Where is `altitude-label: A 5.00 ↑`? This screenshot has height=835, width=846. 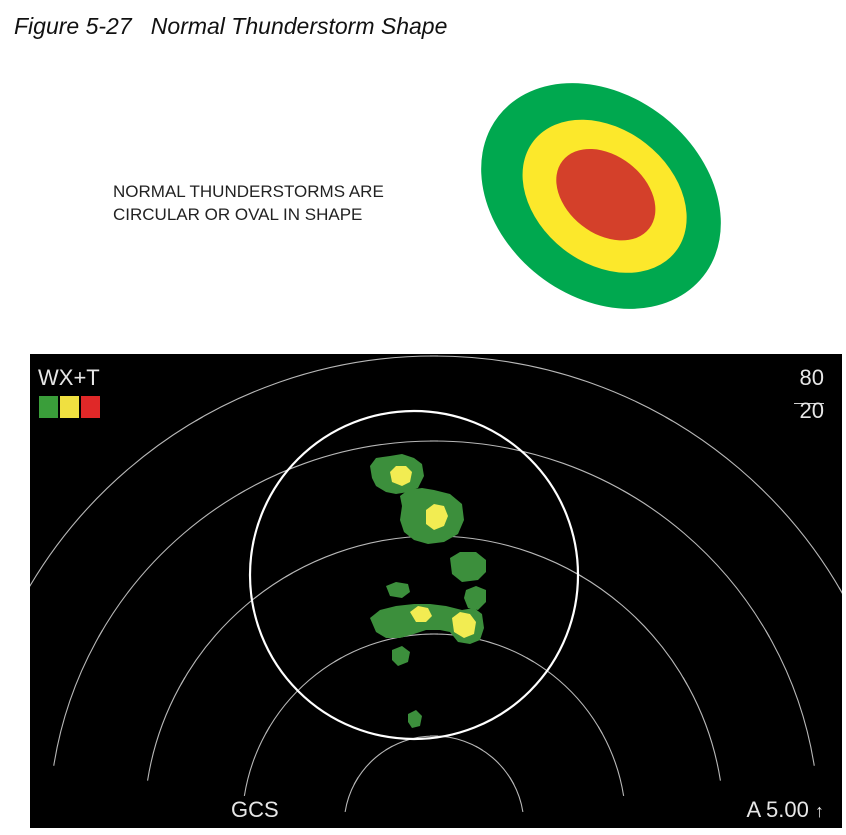 altitude-label: A 5.00 ↑ is located at coordinates (785, 810).